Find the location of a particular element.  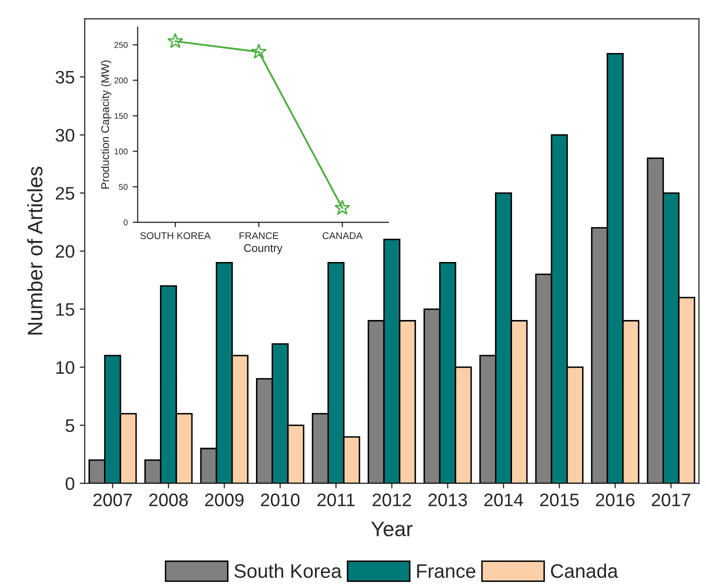

legend-label: South Korea is located at coordinates (288, 571).